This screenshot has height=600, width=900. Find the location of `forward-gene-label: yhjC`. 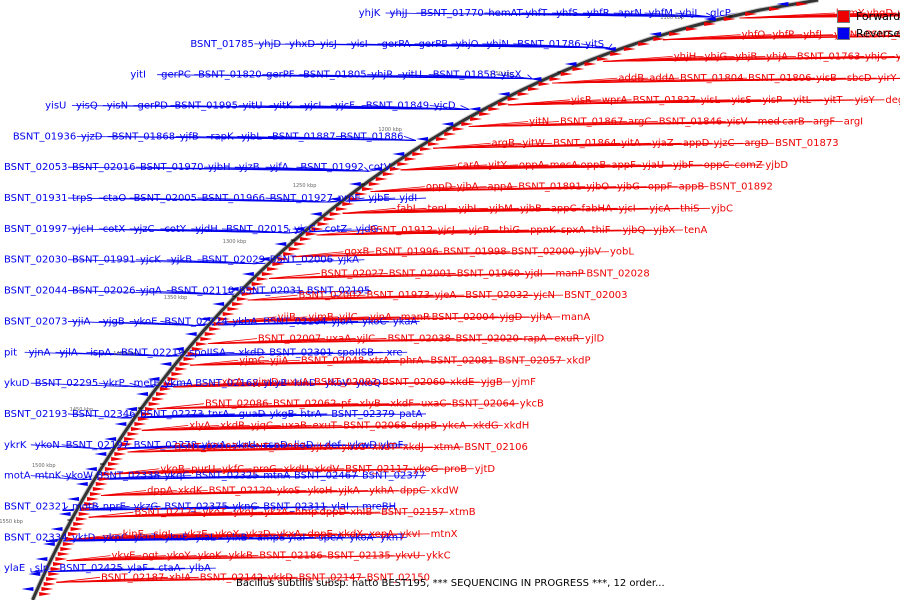

forward-gene-label: yhjC is located at coordinates (876, 56).